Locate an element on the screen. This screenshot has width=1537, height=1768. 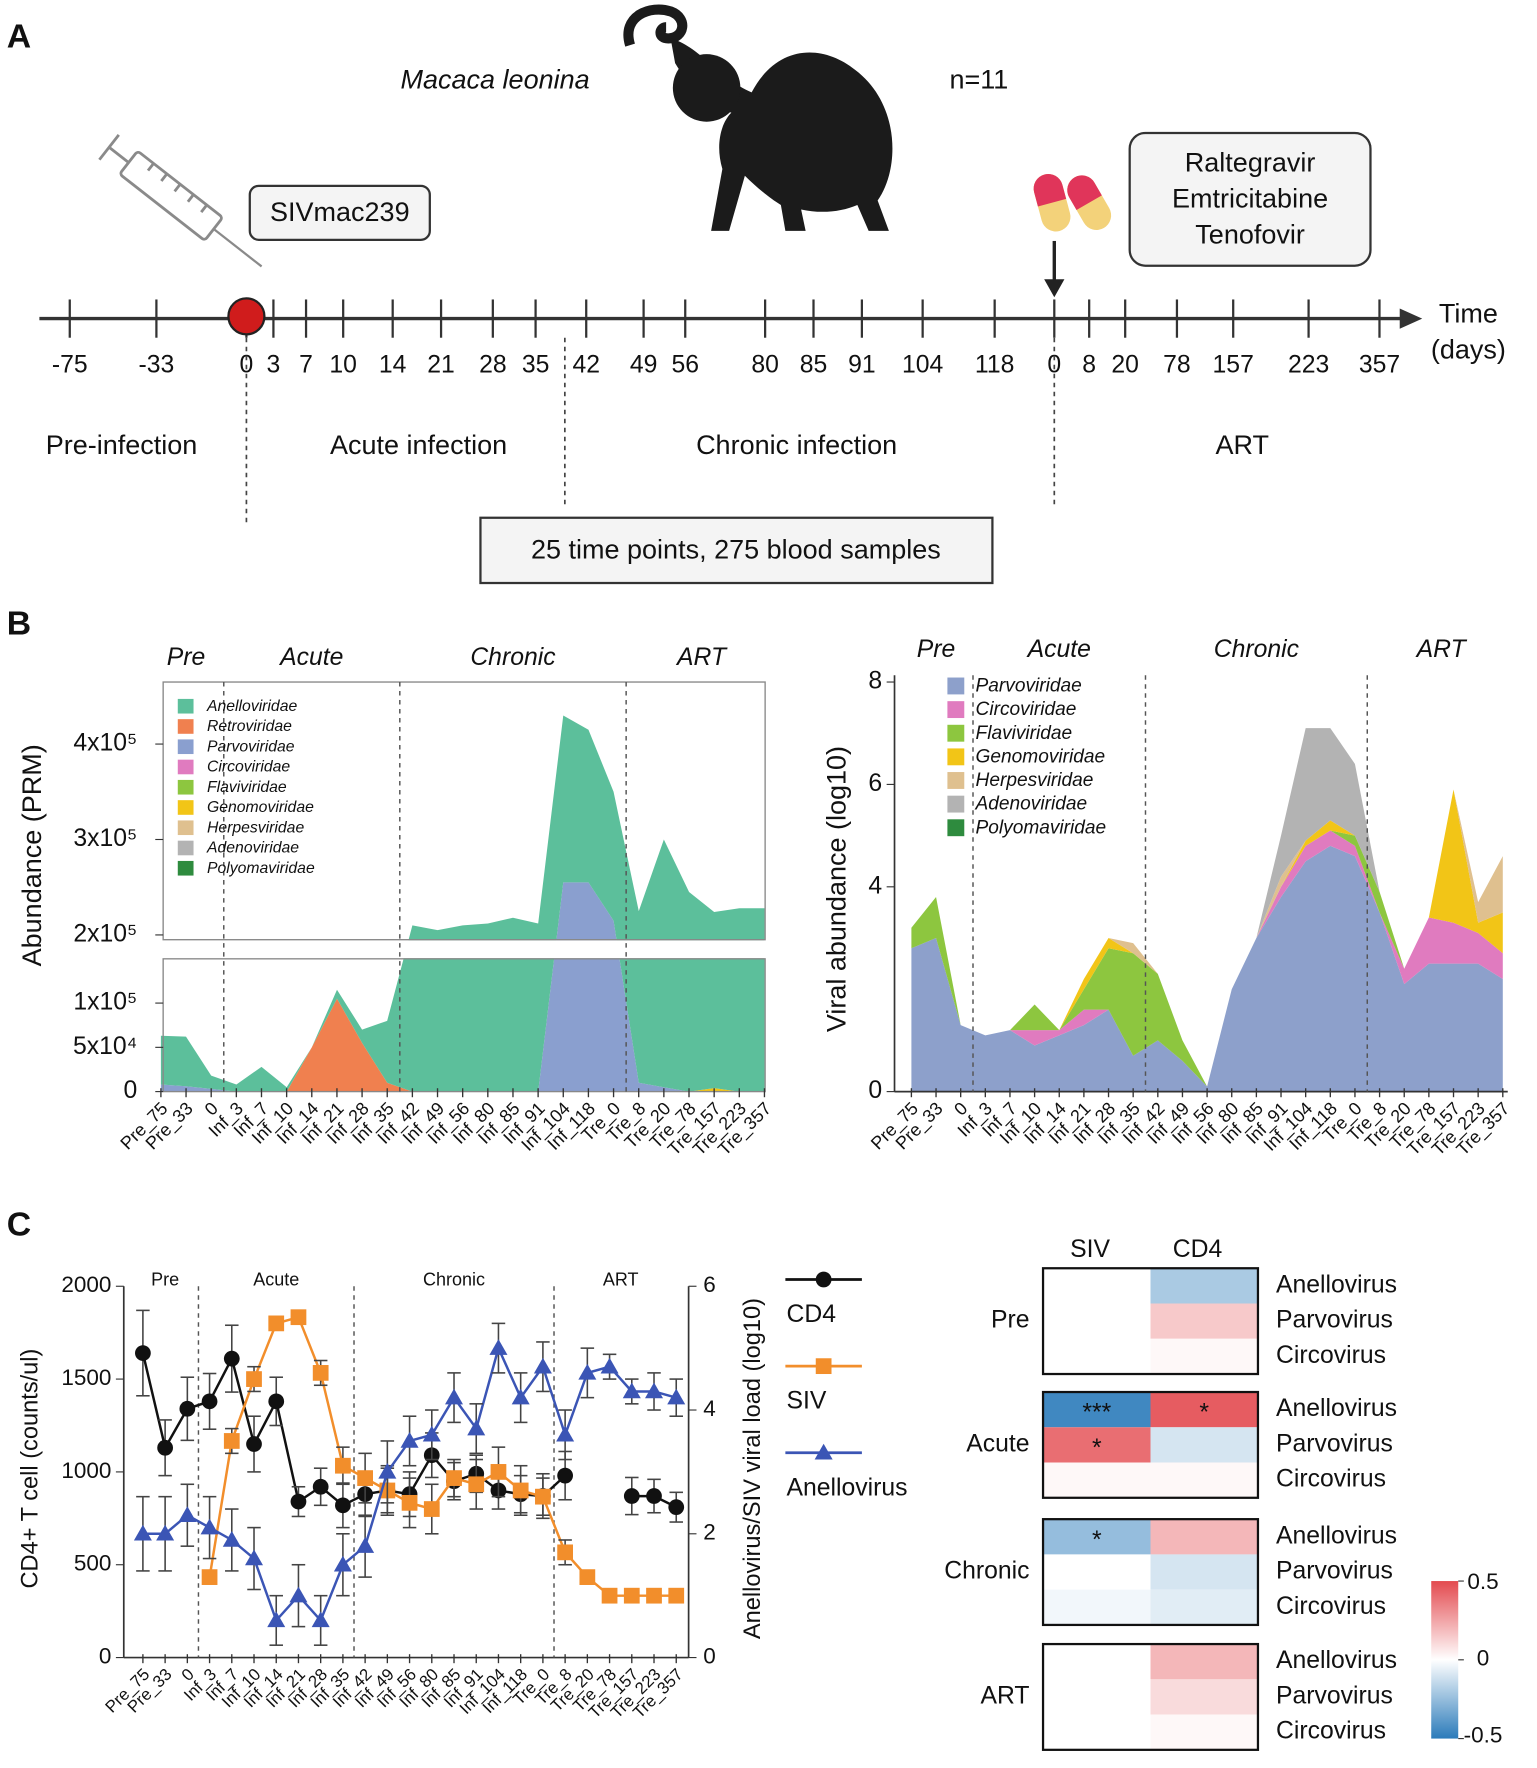
panel-label: B is located at coordinates (19, 624).